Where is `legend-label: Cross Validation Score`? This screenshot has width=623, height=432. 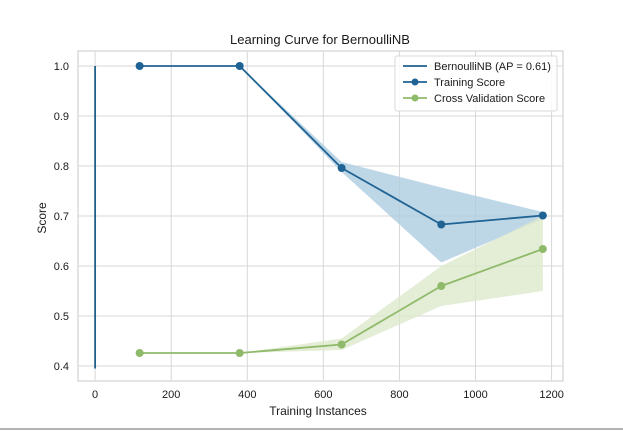 legend-label: Cross Validation Score is located at coordinates (489, 99).